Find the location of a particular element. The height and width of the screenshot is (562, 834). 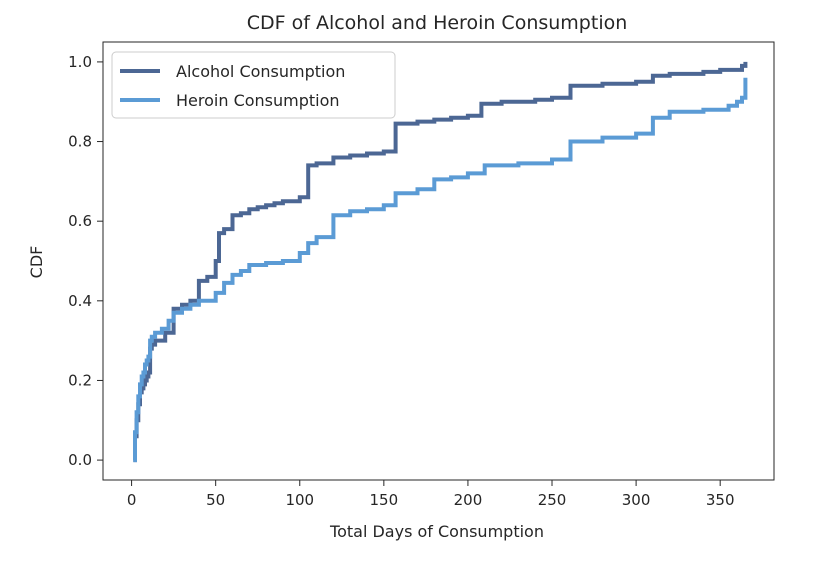

legend-label-heroin: Heroin Consumption is located at coordinates (258, 100).